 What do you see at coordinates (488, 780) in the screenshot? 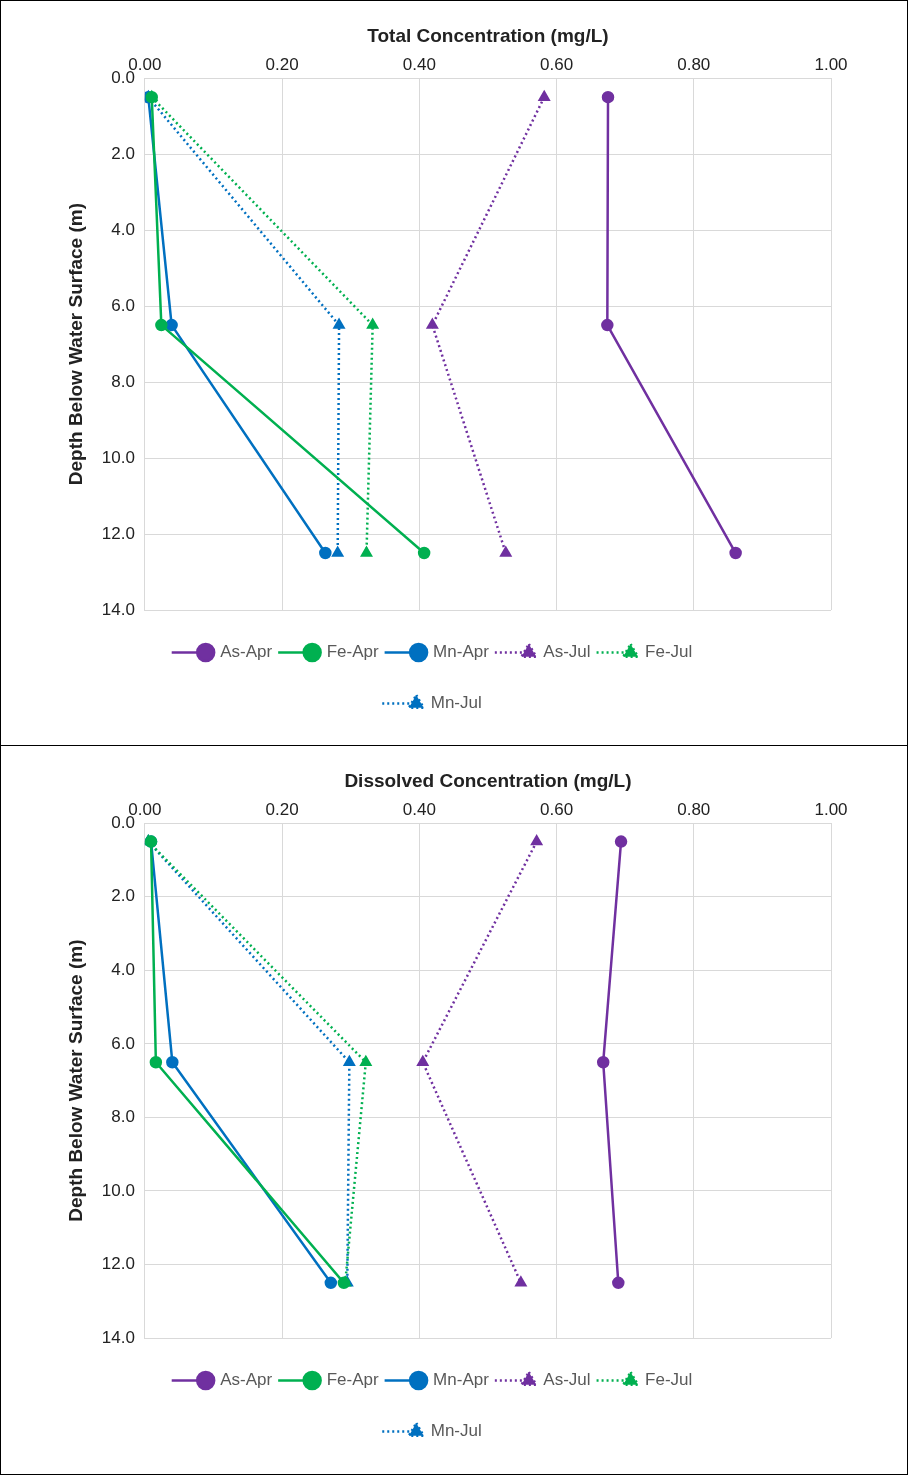
I see `x-axis-title: Dissolved Concentration (mg/L)` at bounding box center [488, 780].